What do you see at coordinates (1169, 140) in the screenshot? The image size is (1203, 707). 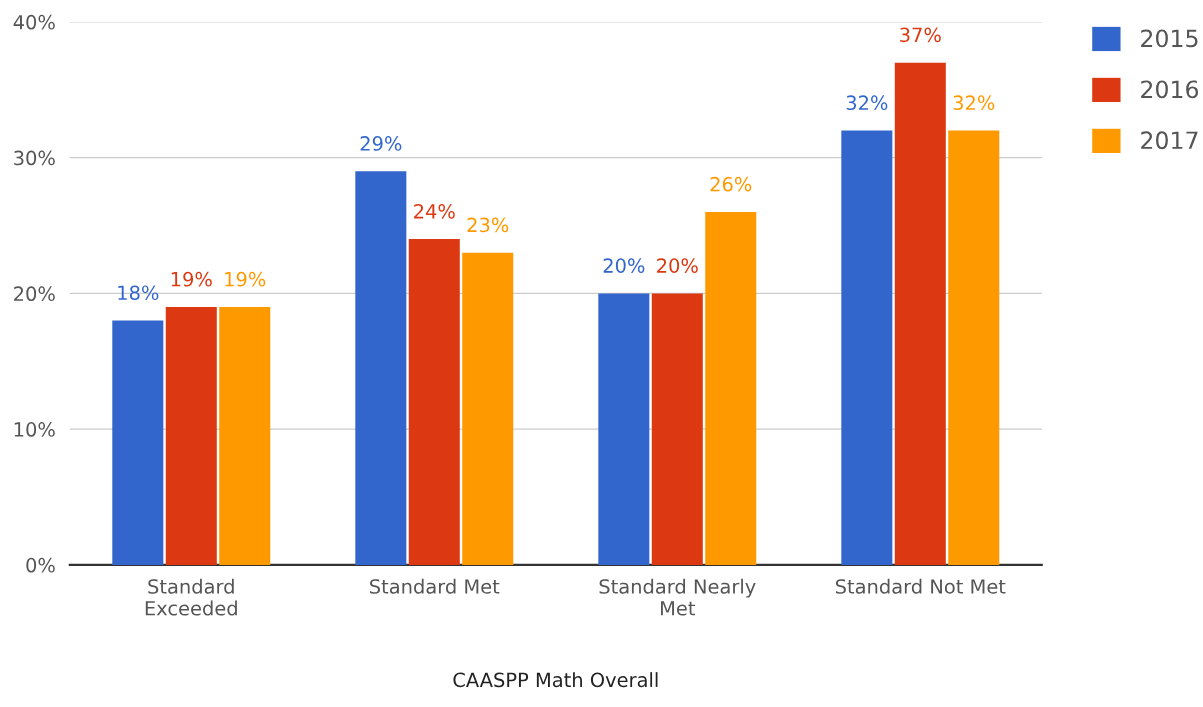 I see `legend-label: 2017` at bounding box center [1169, 140].